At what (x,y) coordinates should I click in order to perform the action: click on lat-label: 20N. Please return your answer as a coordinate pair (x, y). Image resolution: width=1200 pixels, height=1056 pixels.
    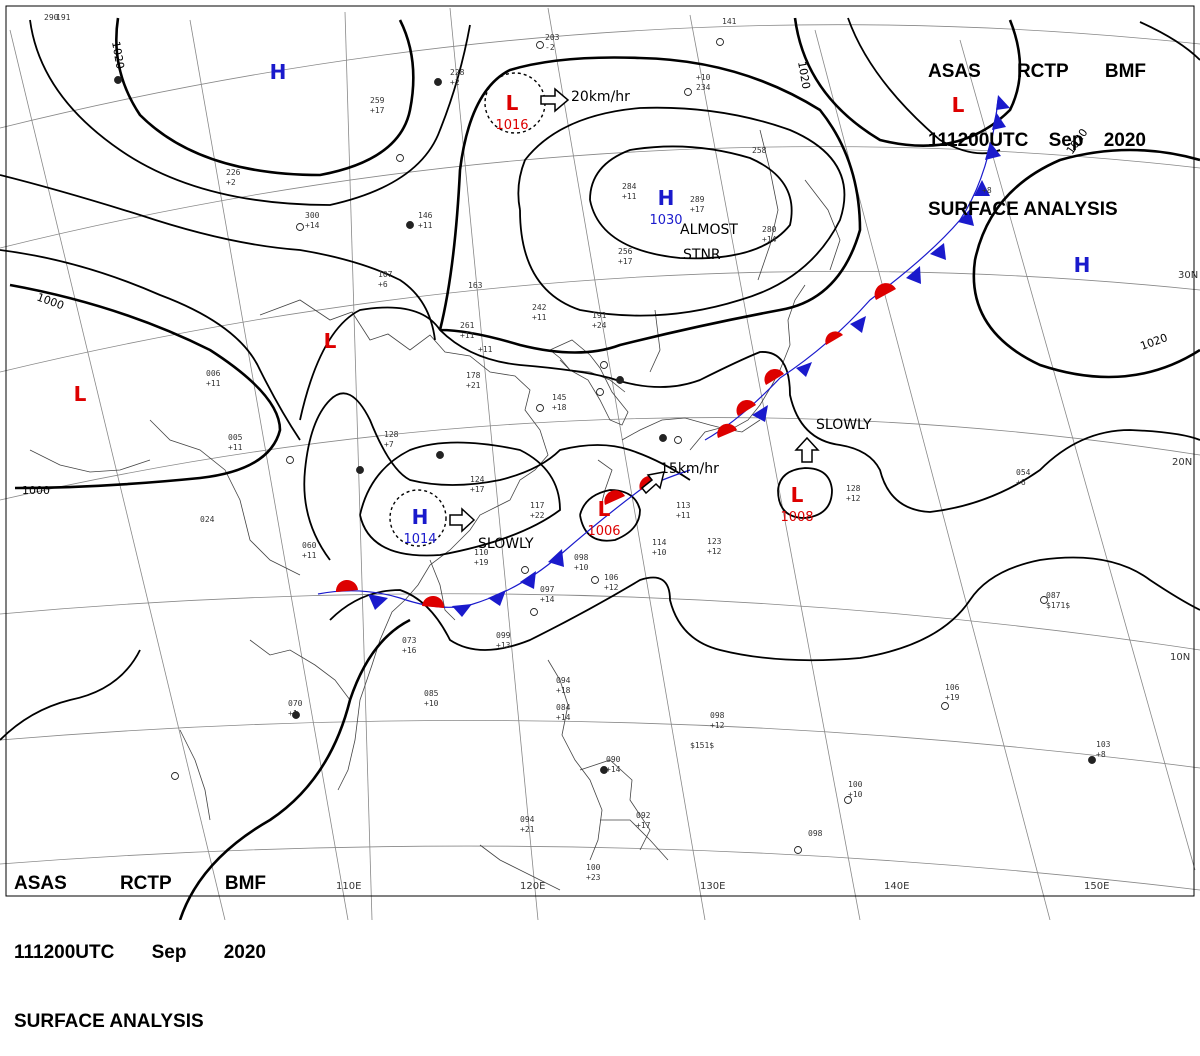
    Looking at the image, I should click on (1182, 462).